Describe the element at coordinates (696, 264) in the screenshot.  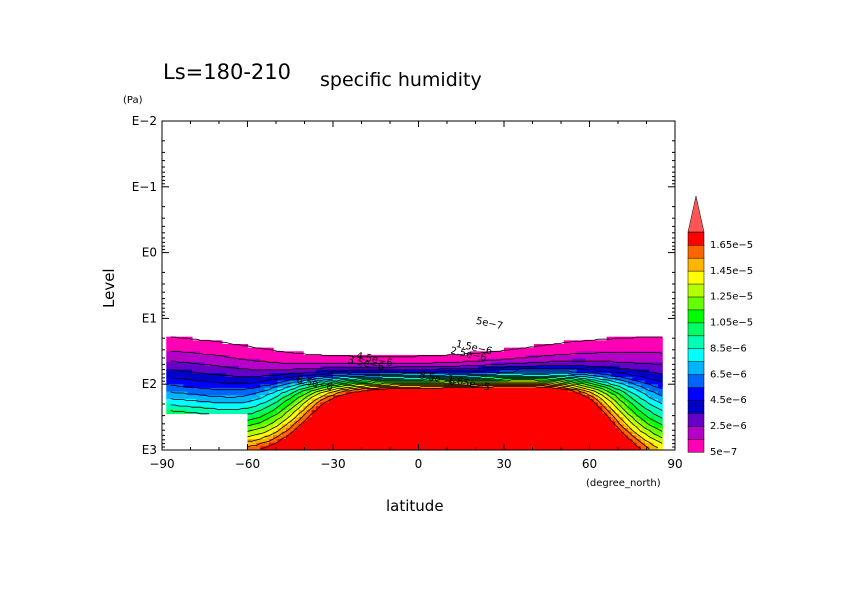
I see `colorbar-box` at that location.